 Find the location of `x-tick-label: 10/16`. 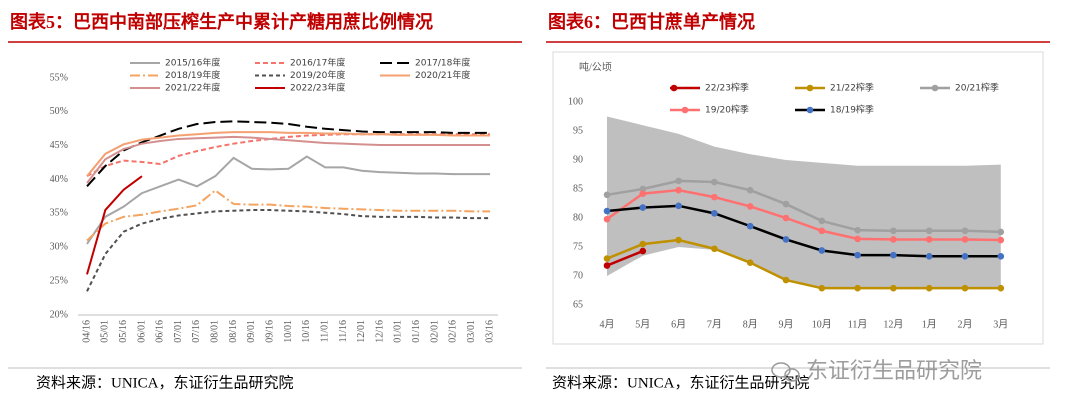

x-tick-label: 10/16 is located at coordinates (306, 331).